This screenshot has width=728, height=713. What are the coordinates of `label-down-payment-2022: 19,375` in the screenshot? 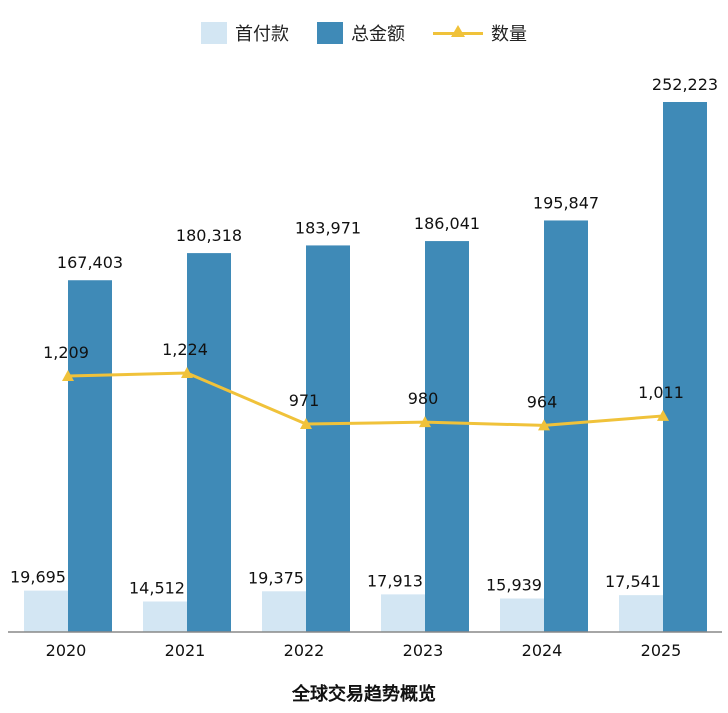 It's located at (276, 577).